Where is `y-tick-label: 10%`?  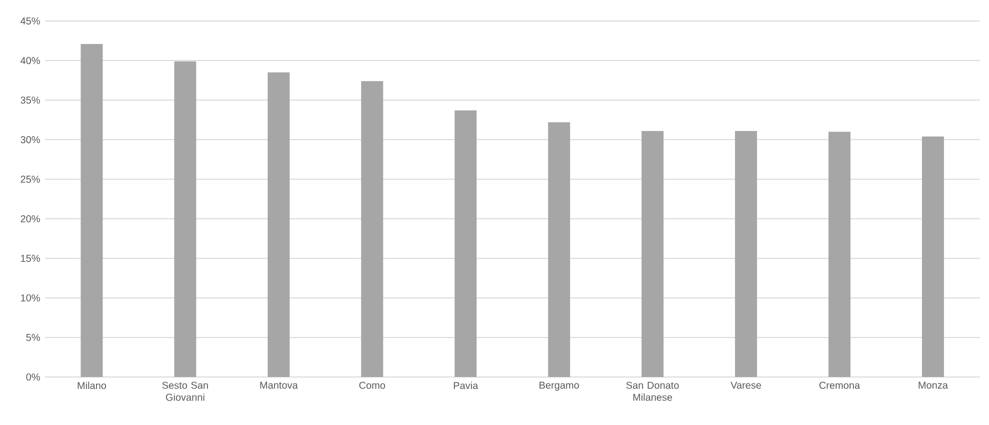 y-tick-label: 10% is located at coordinates (30, 298).